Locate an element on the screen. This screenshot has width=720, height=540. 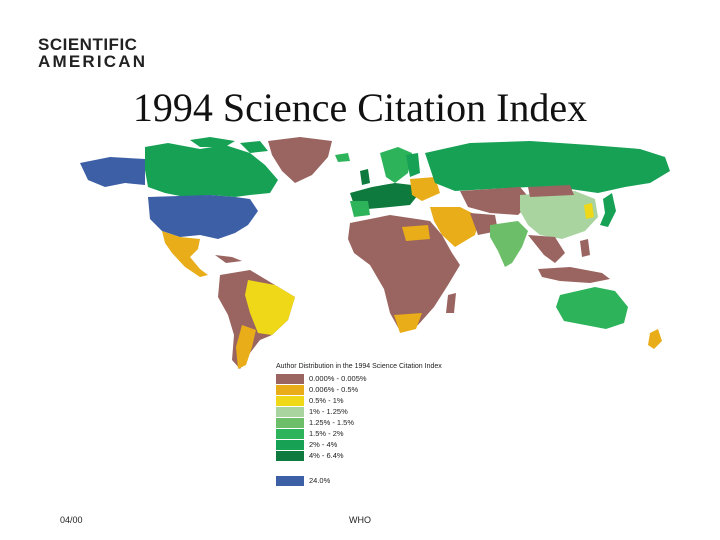
footer-source: WHO is located at coordinates (360, 520).